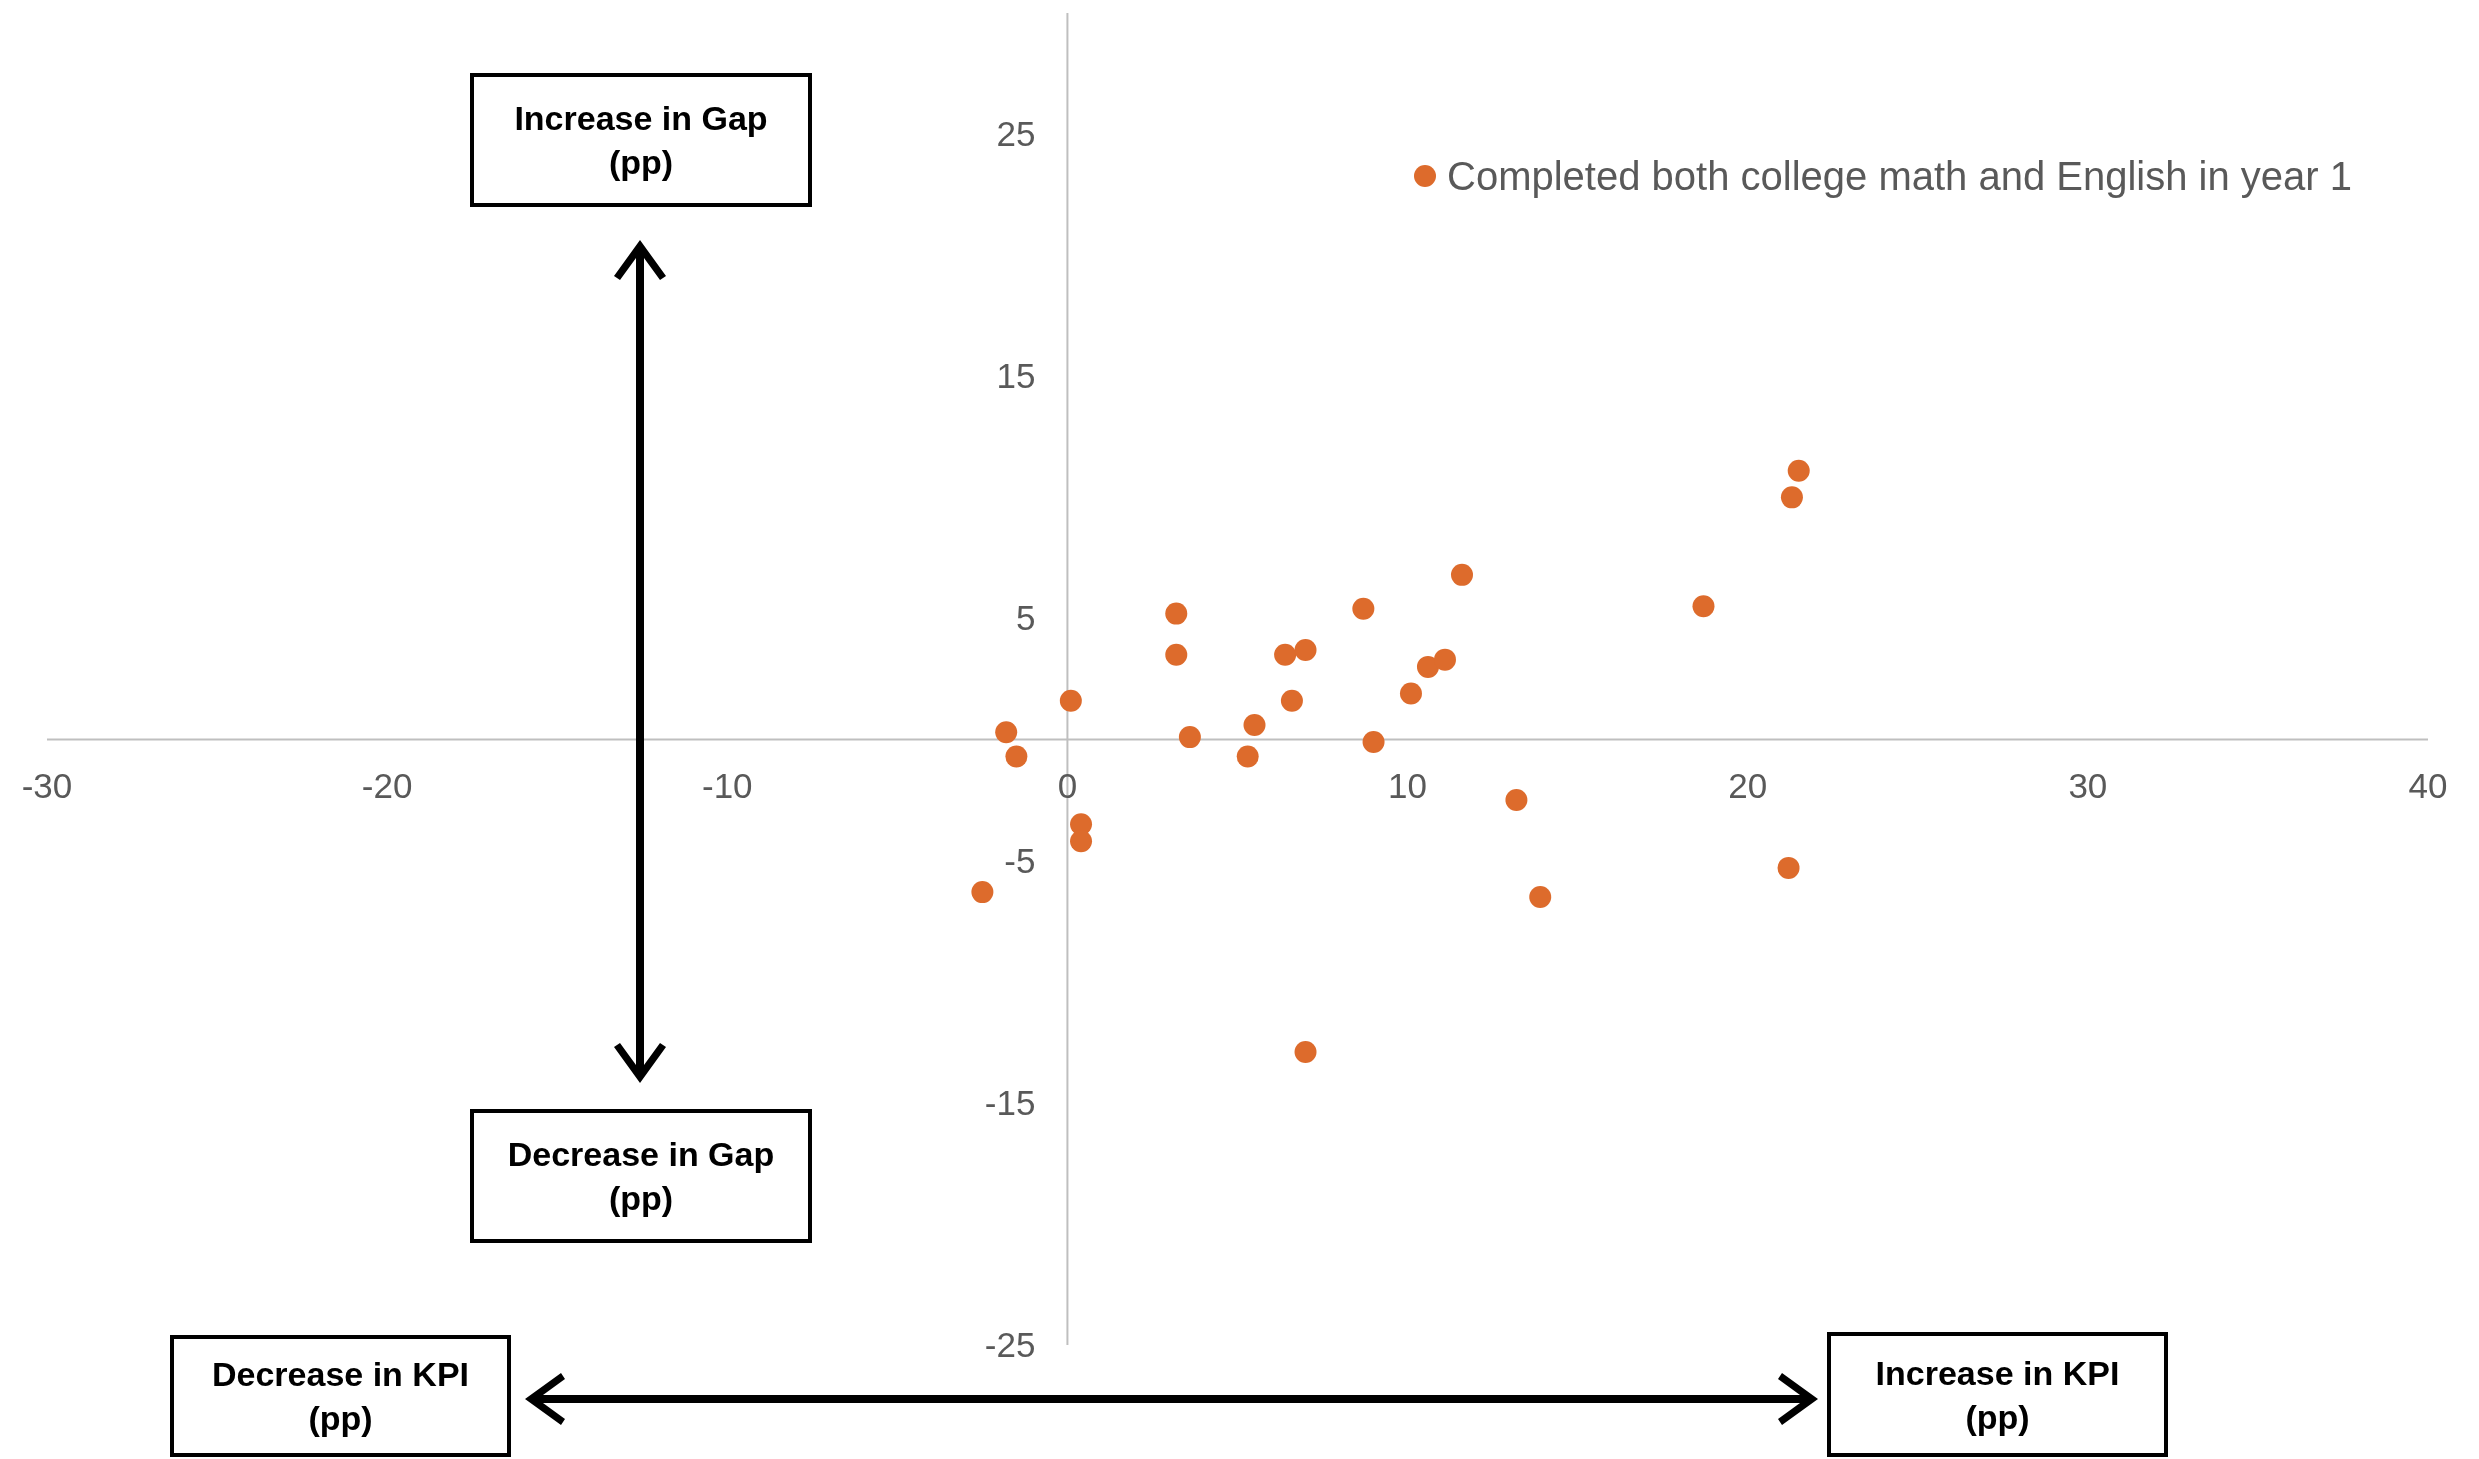 This screenshot has height=1459, width=2479. Describe the element at coordinates (1016, 134) in the screenshot. I see `y-tick-label: 25` at that location.